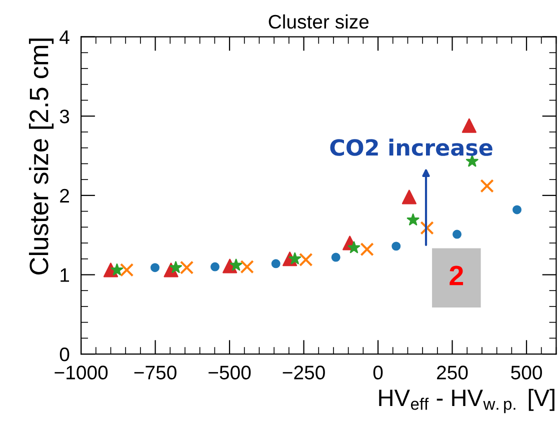 The height and width of the screenshot is (423, 559). I want to click on annotation: 2, so click(457, 276).